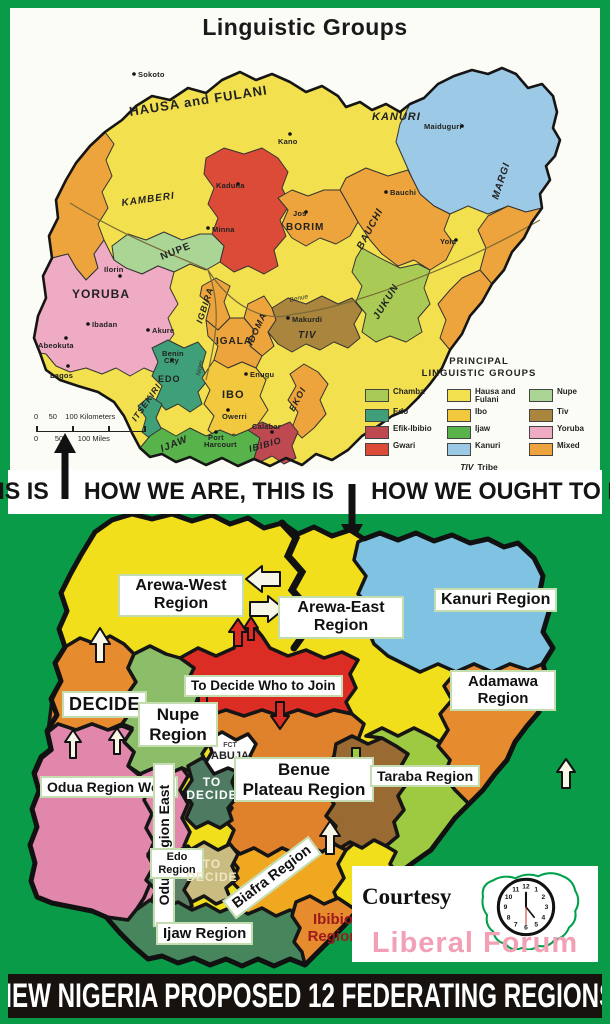 This screenshot has width=610, height=1024. What do you see at coordinates (486, 414) in the screenshot?
I see `legend-entry: Ibo` at bounding box center [486, 414].